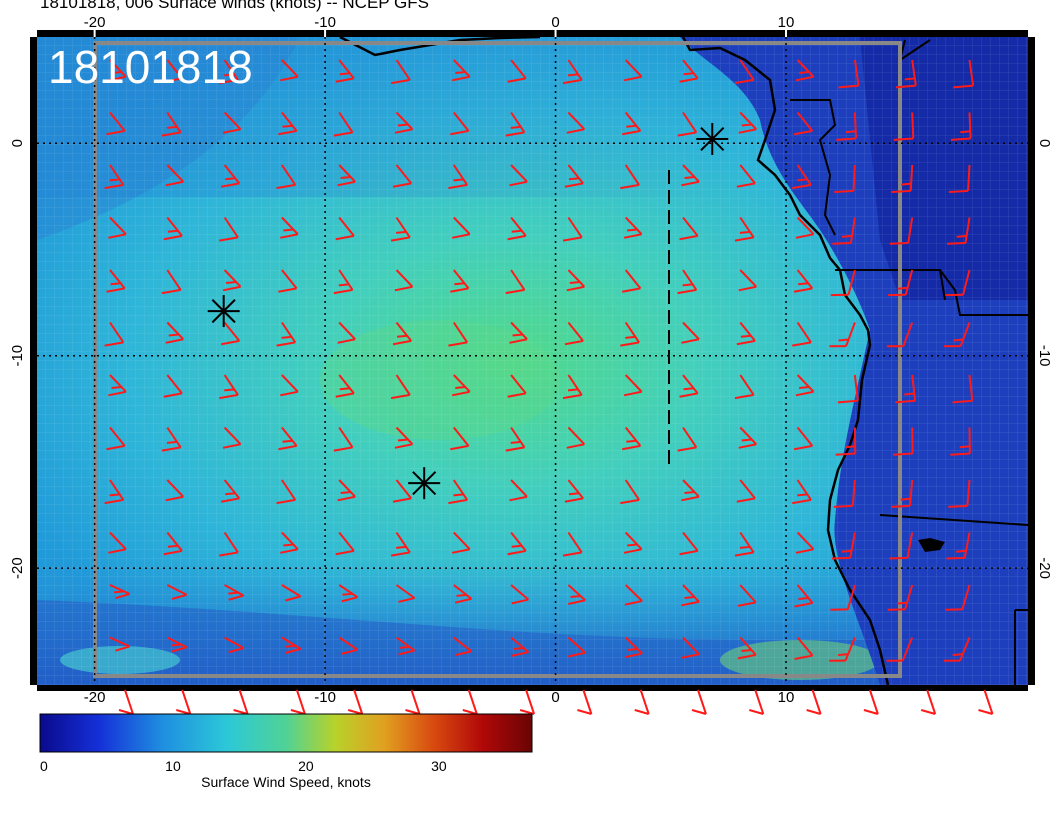  Describe the element at coordinates (712, 138) in the screenshot. I see `storm-marker-icon` at that location.